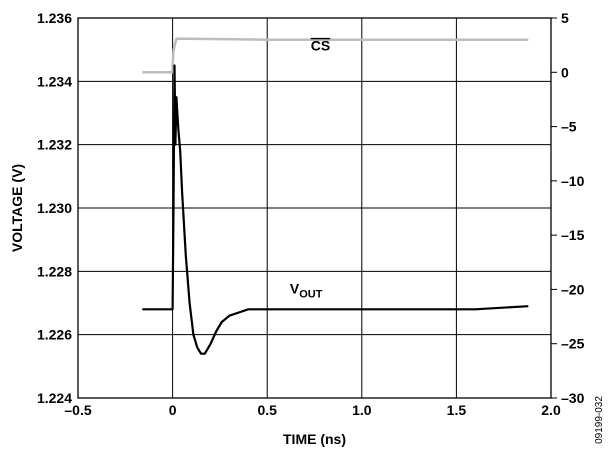 The height and width of the screenshot is (455, 608). I want to click on series-line-cs, so click(335, 55).